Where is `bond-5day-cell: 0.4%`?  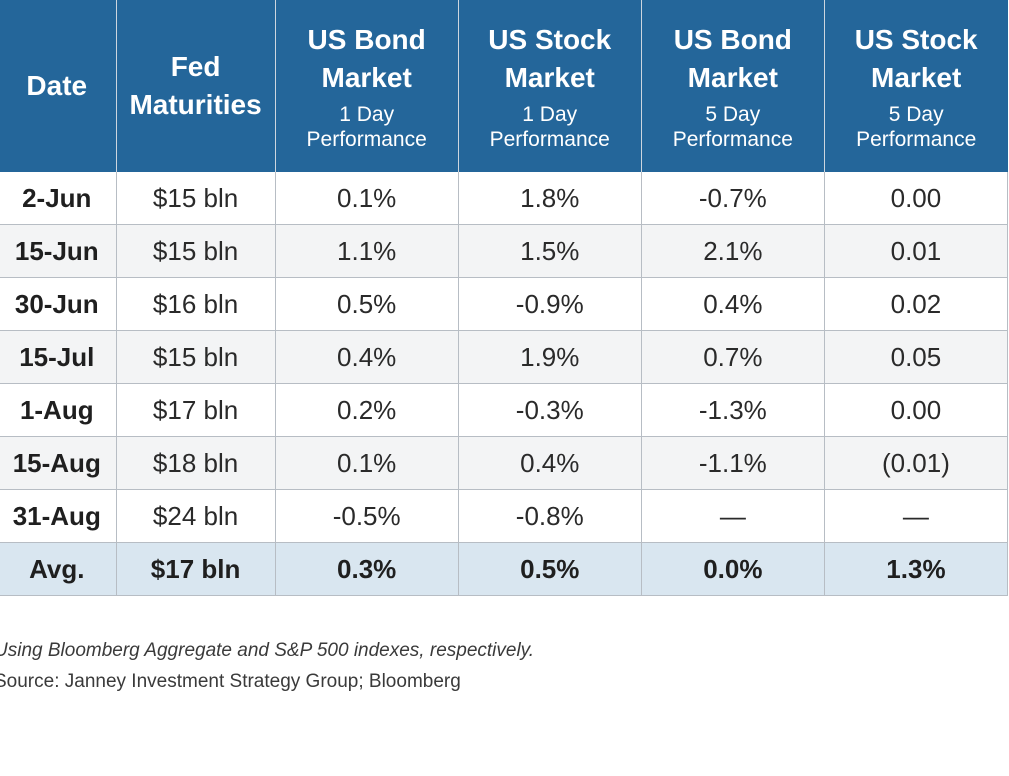
bond-5day-cell: 0.4% is located at coordinates (733, 304).